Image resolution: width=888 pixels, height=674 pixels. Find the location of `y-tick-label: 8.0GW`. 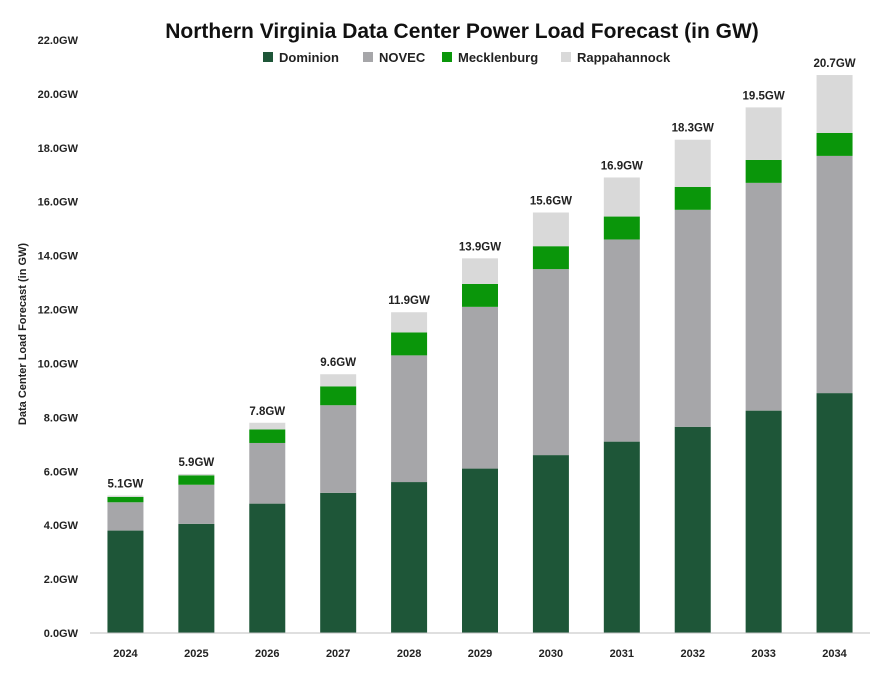

y-tick-label: 8.0GW is located at coordinates (61, 418).